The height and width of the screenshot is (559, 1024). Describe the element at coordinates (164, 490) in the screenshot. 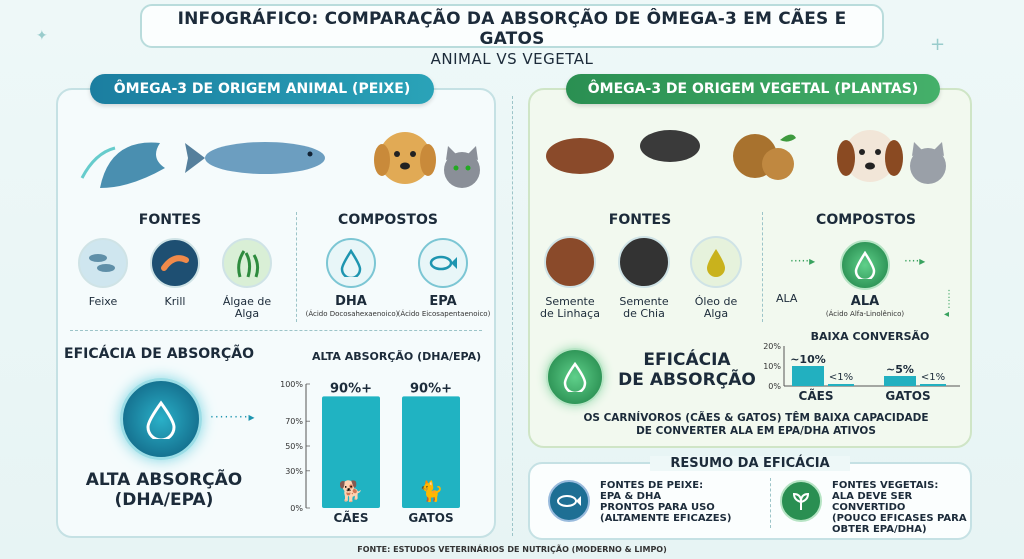

I see `alta-absorcao-label: ALTA ABSORÇÃO (DHA/EPA)` at that location.